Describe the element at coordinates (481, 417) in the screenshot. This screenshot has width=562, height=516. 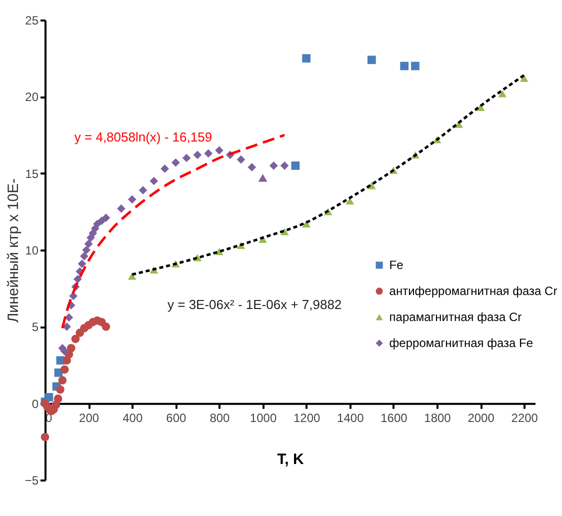
I see `x-tick-label: 2000` at that location.